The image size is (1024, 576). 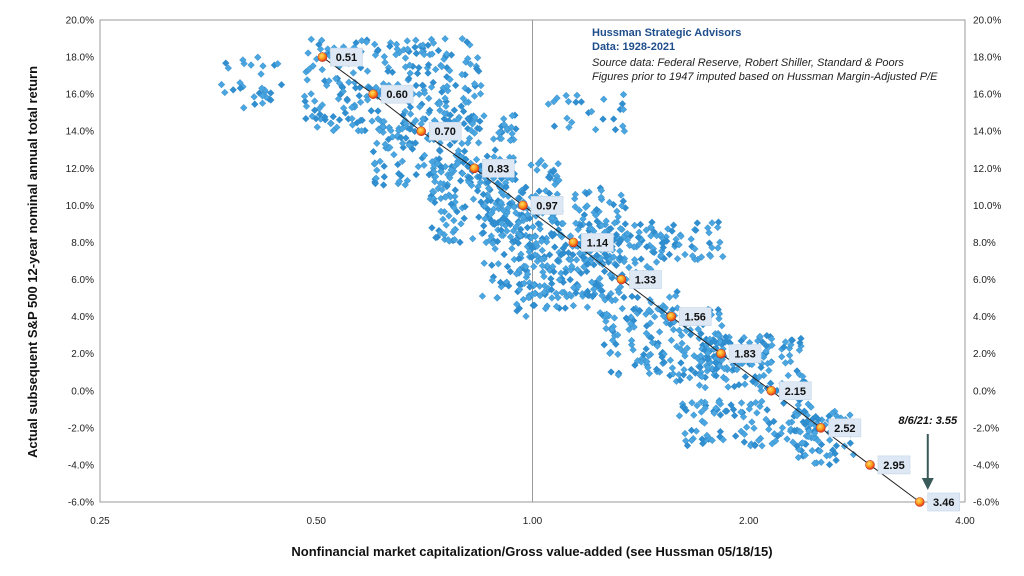 I want to click on info-subtitle: Data: 1928-2021, so click(x=633, y=47).